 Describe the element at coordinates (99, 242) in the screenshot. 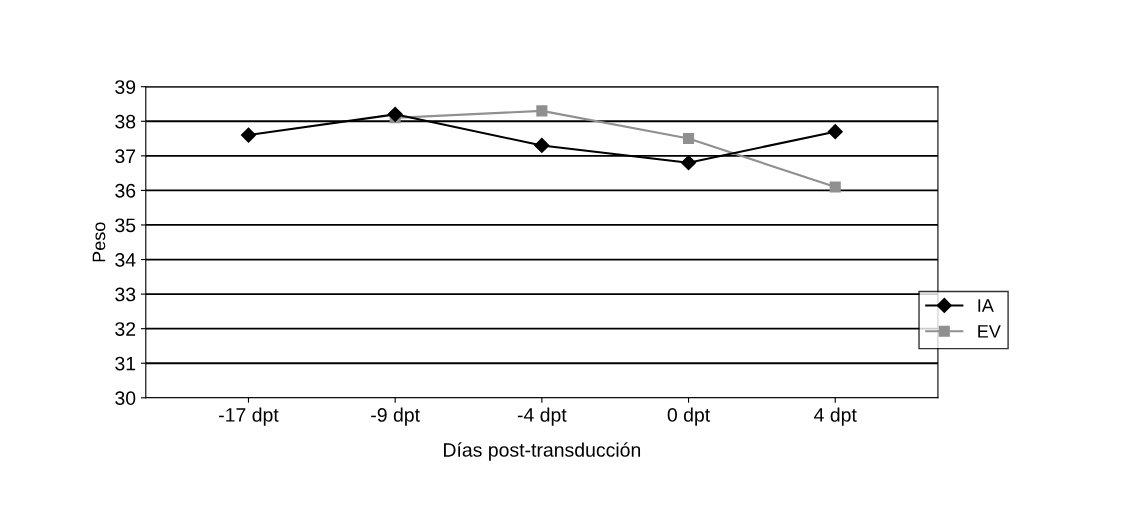

I see `y-axis-title: Peso` at that location.